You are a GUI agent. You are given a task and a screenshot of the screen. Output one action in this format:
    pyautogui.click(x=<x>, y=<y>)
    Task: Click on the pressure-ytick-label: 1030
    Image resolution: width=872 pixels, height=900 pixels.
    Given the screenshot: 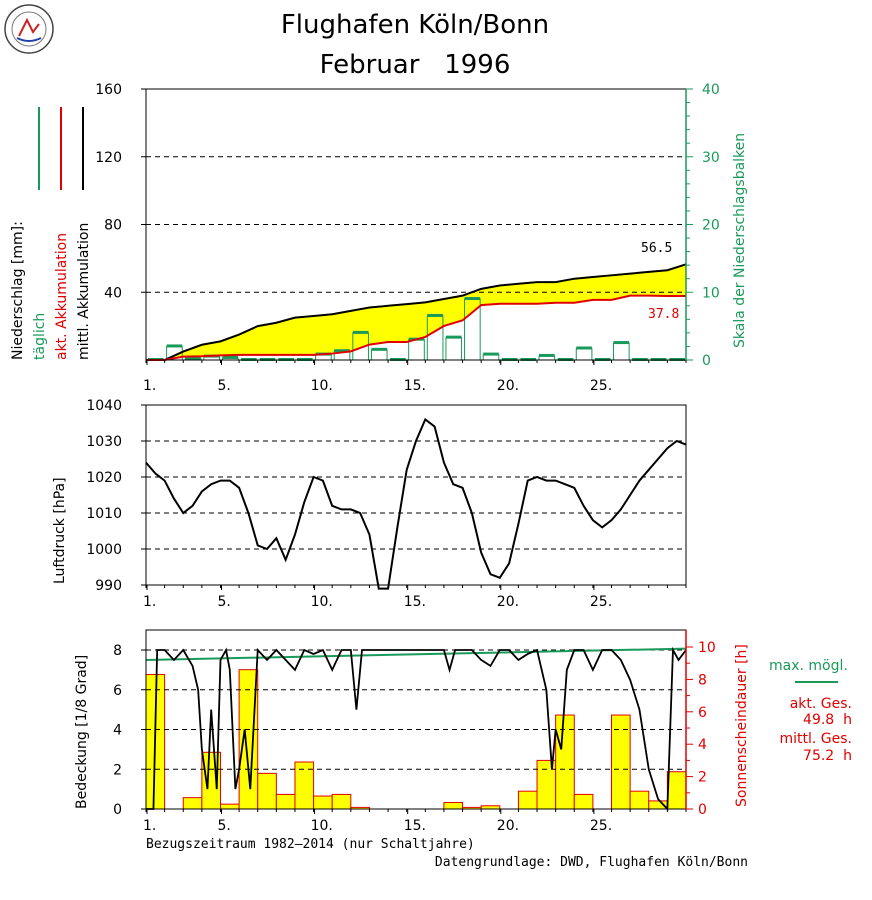 What is the action you would take?
    pyautogui.click(x=104, y=442)
    